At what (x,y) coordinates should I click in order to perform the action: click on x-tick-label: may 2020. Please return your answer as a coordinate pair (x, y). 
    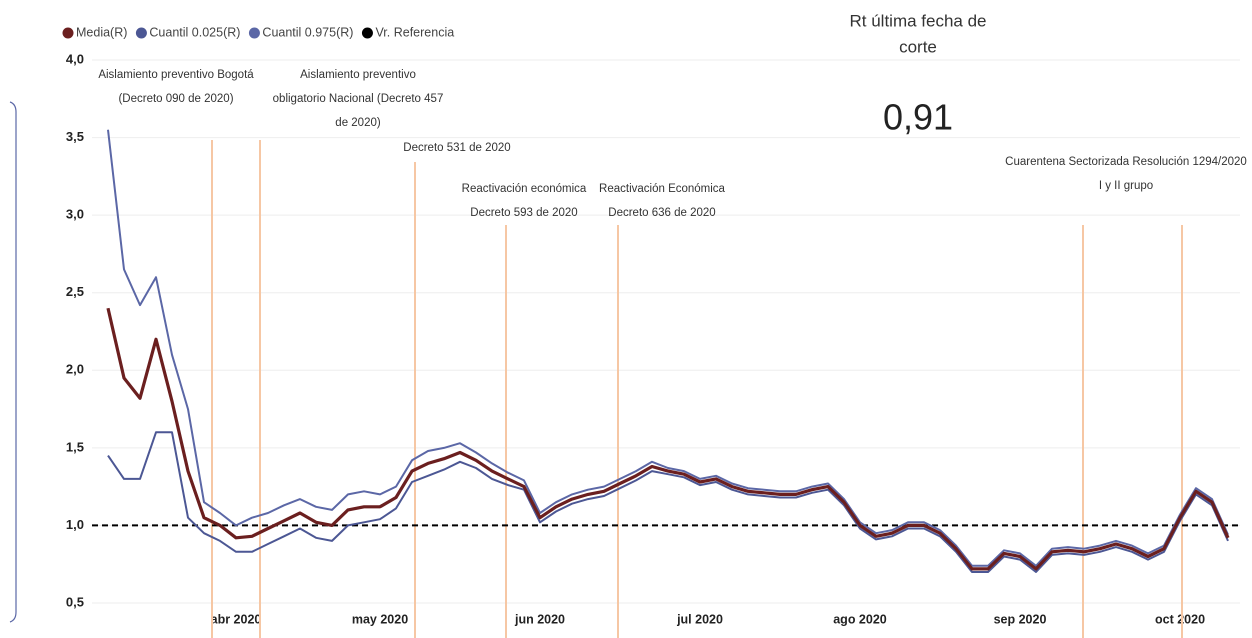
    Looking at the image, I should click on (380, 619).